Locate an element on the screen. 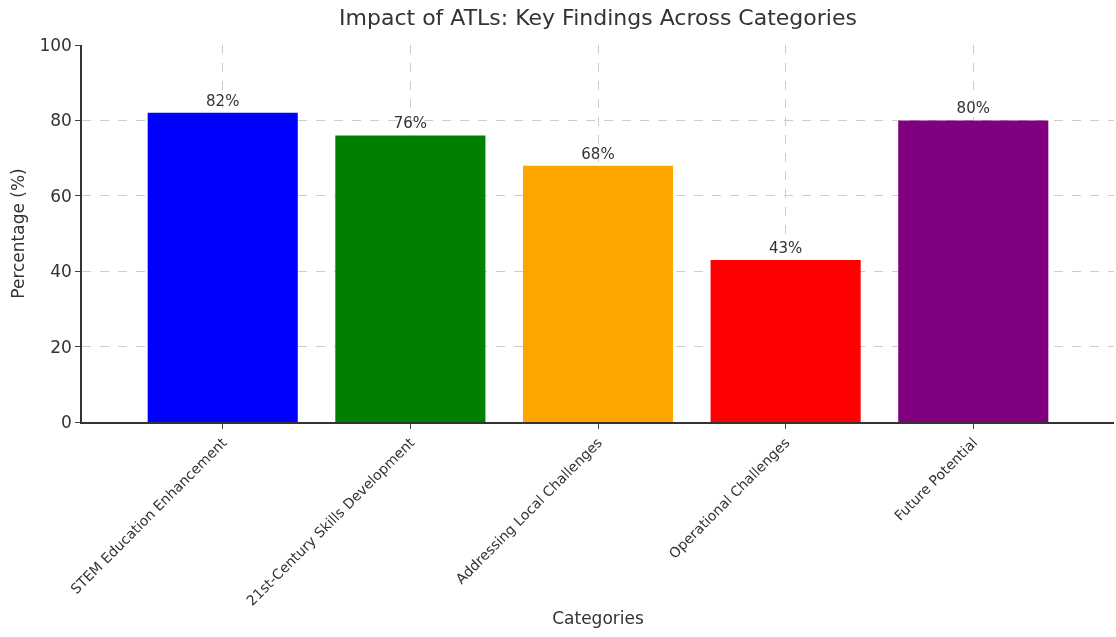 This screenshot has width=1116, height=637. x-axis-title: Categories is located at coordinates (598, 618).